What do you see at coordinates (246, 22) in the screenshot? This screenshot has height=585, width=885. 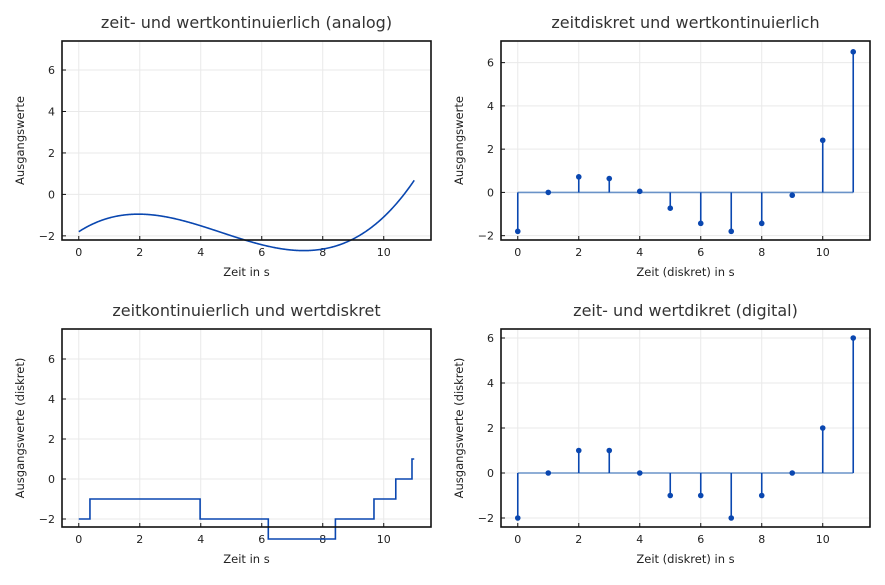 I see `chart-title: zeit- und wertkontinuierlich (analog)` at bounding box center [246, 22].